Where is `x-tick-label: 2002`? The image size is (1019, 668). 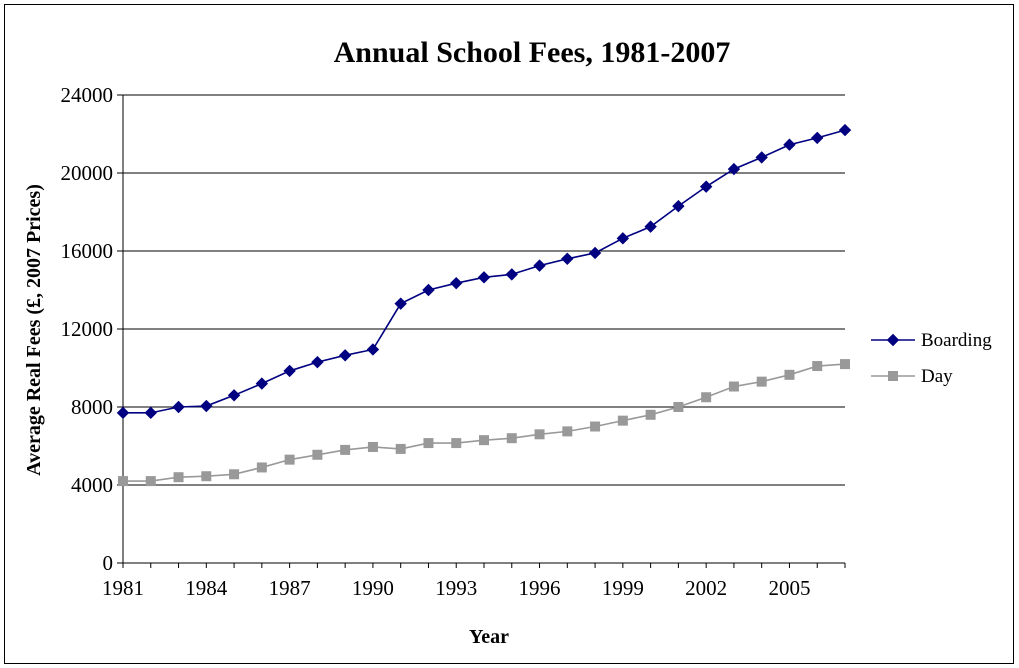 x-tick-label: 2002 is located at coordinates (706, 588).